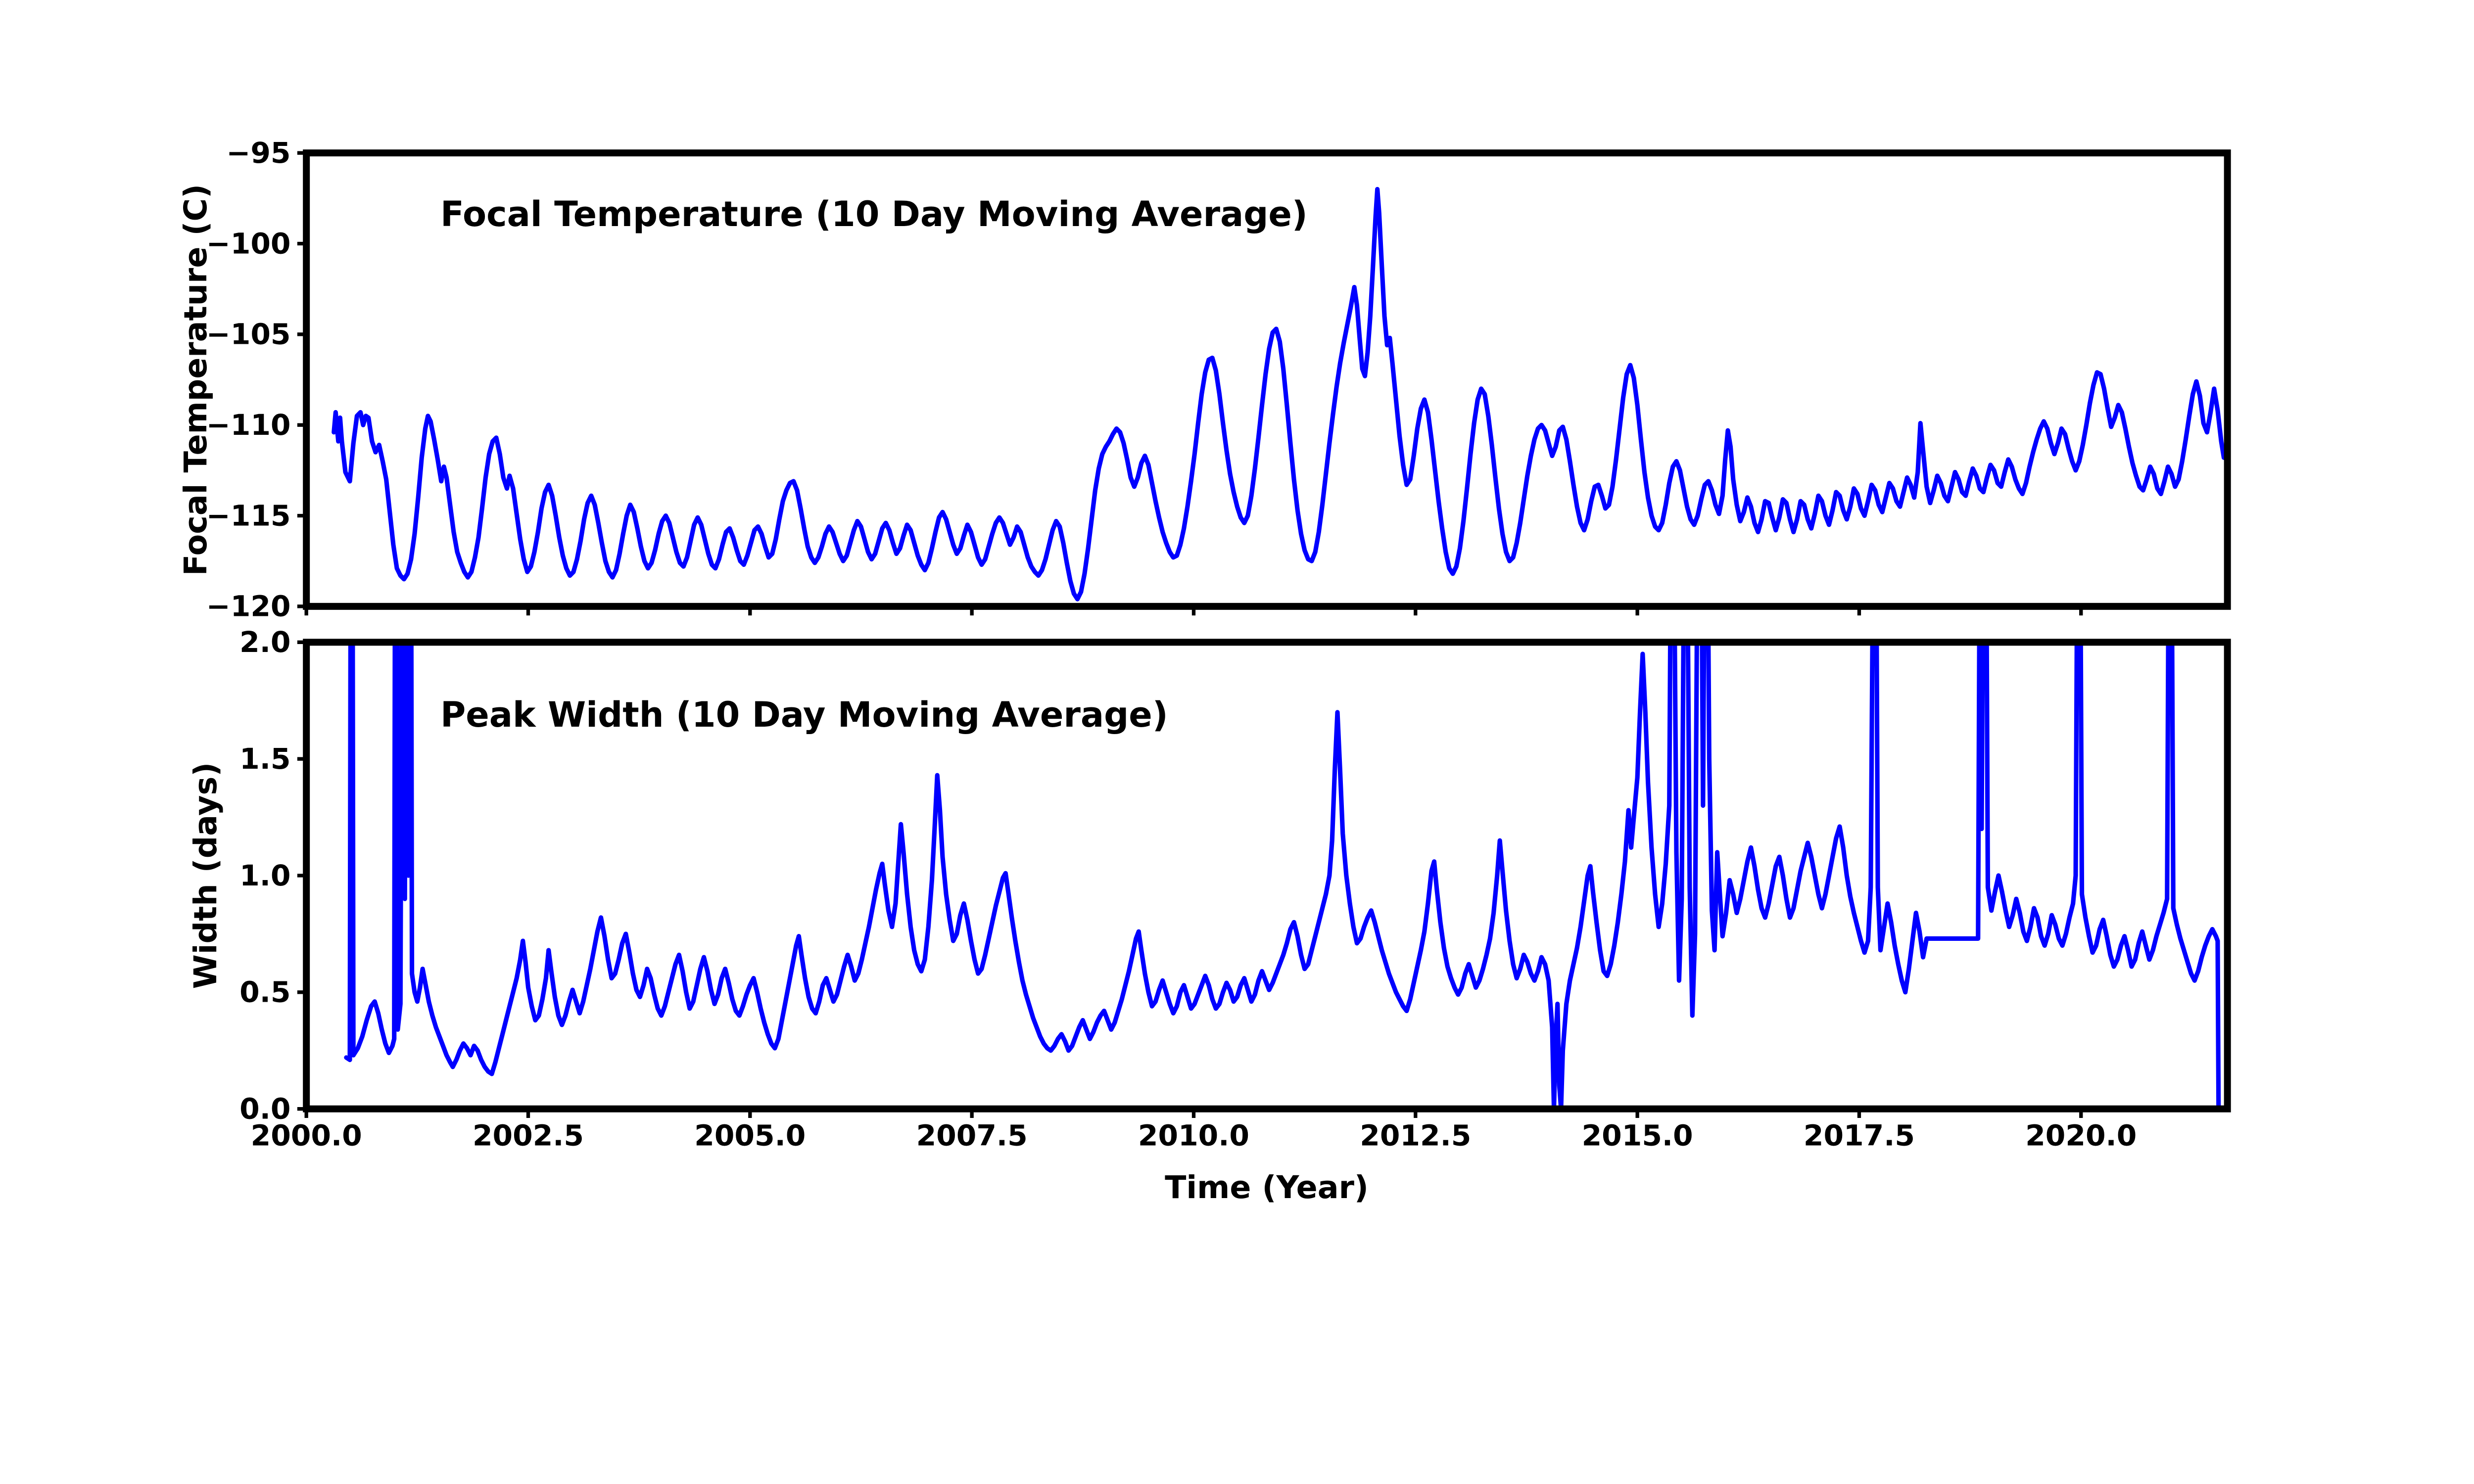  I want to click on y-tick-label: −100, so click(249, 243).